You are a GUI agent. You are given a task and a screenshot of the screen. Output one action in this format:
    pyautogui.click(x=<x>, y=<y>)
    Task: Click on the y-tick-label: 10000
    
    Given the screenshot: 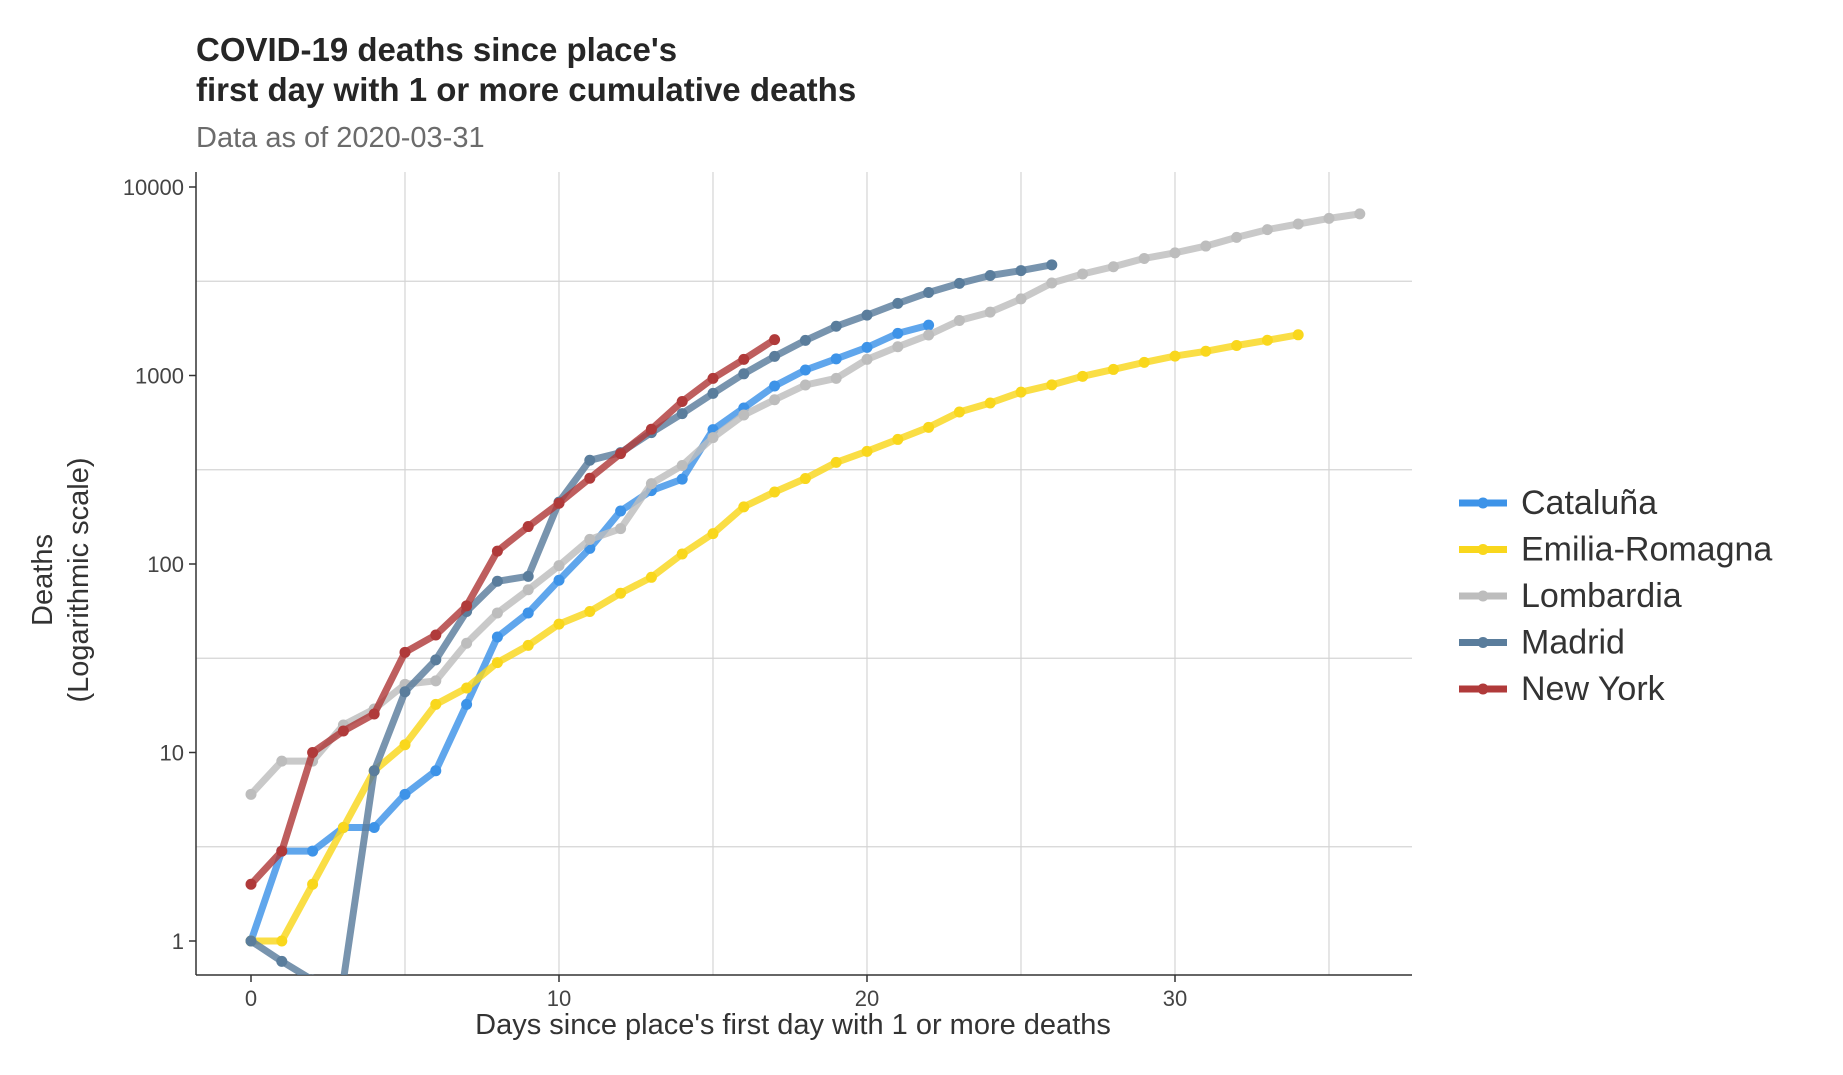 What is the action you would take?
    pyautogui.click(x=153, y=187)
    